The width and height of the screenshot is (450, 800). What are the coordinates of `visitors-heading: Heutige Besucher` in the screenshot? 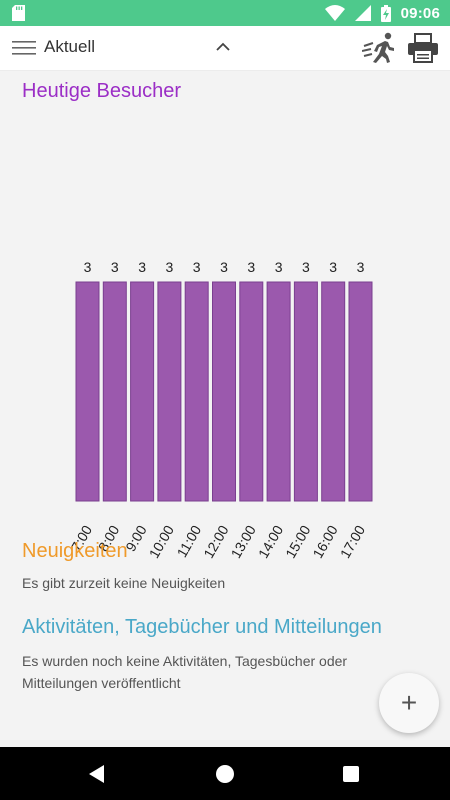 It's located at (101, 91).